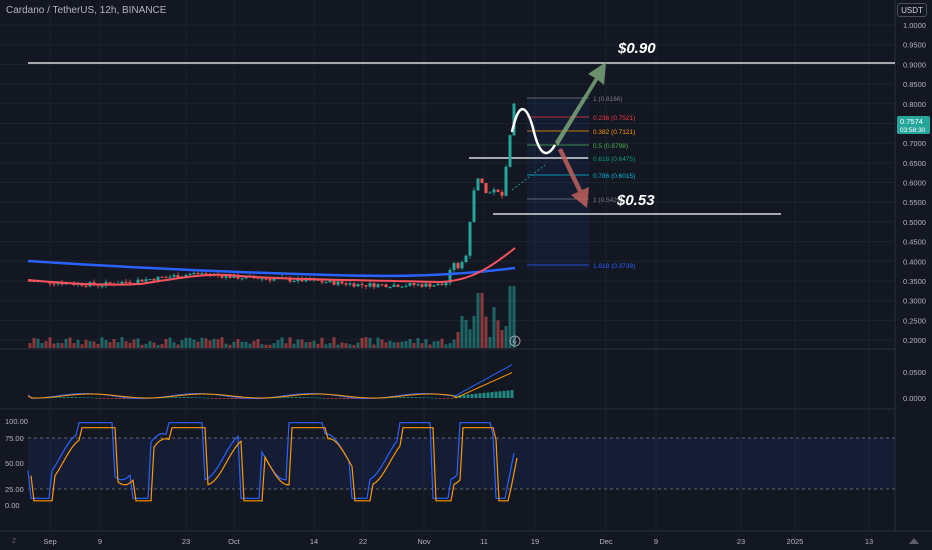 The height and width of the screenshot is (550, 932). I want to click on price-tick: 0.7000, so click(914, 143).